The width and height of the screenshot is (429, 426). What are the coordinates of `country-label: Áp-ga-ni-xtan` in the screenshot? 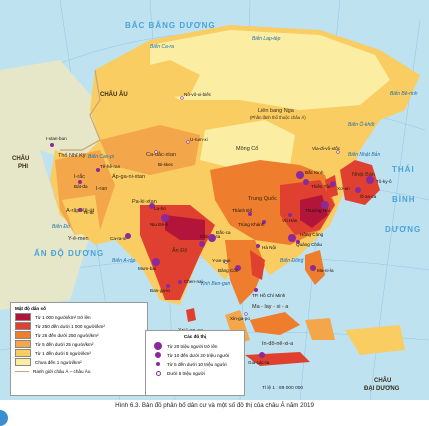 It's located at (128, 176).